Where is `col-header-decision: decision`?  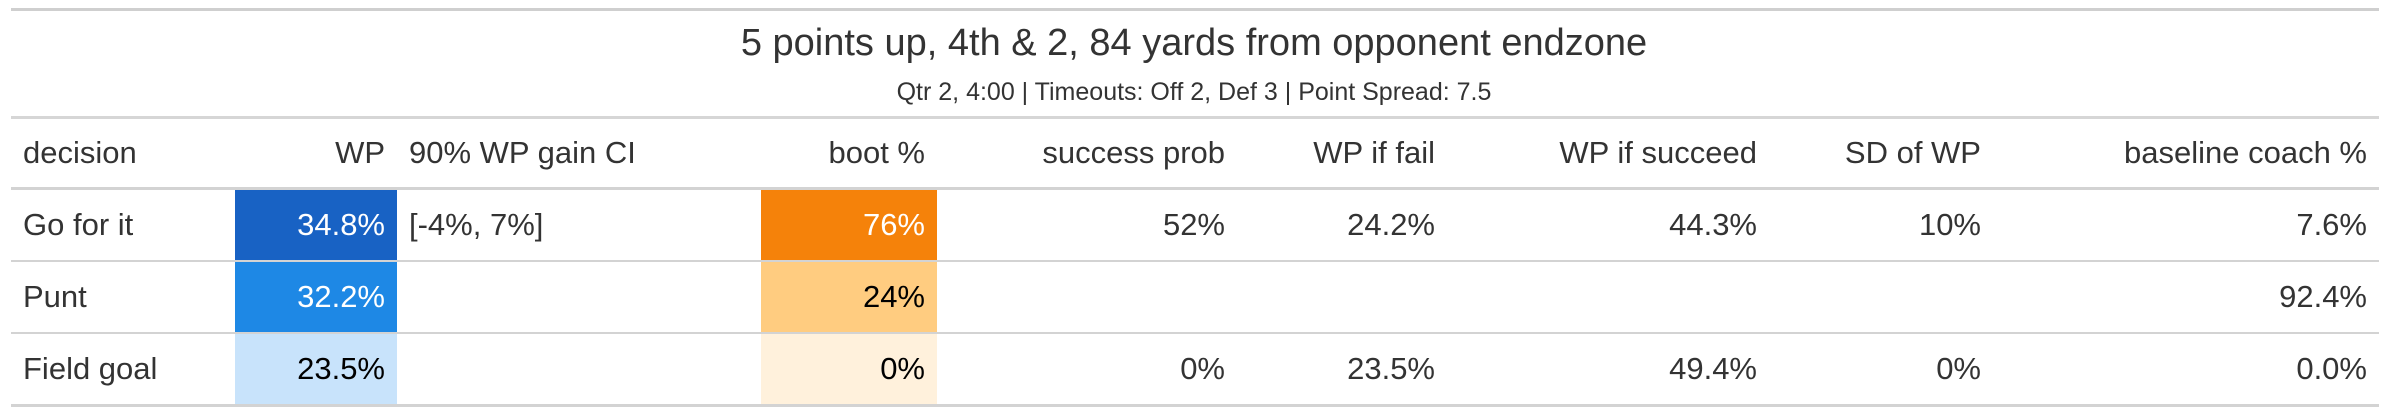 col-header-decision: decision is located at coordinates (80, 152).